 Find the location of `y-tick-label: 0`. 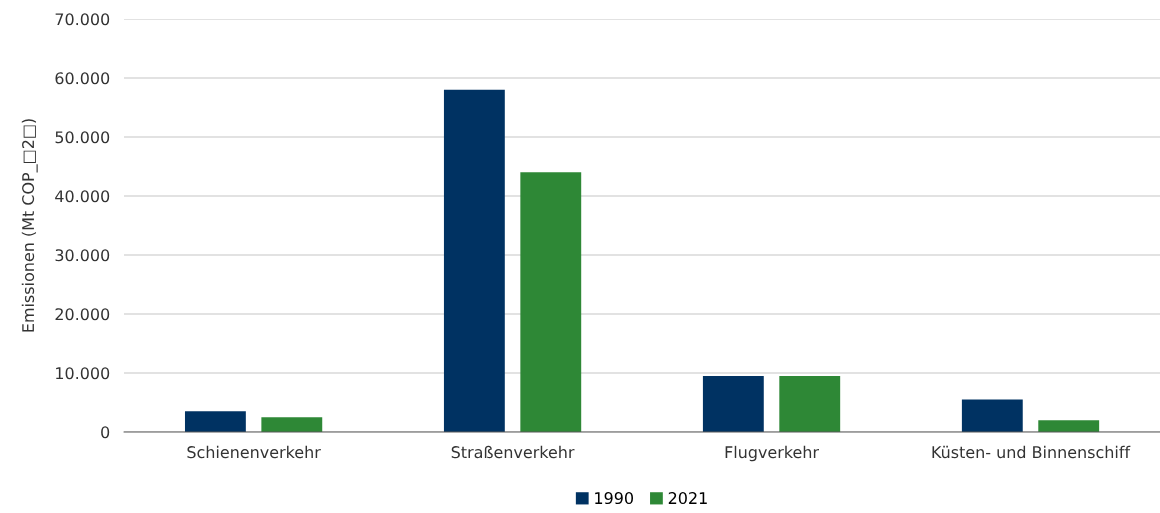

y-tick-label: 0 is located at coordinates (105, 432).